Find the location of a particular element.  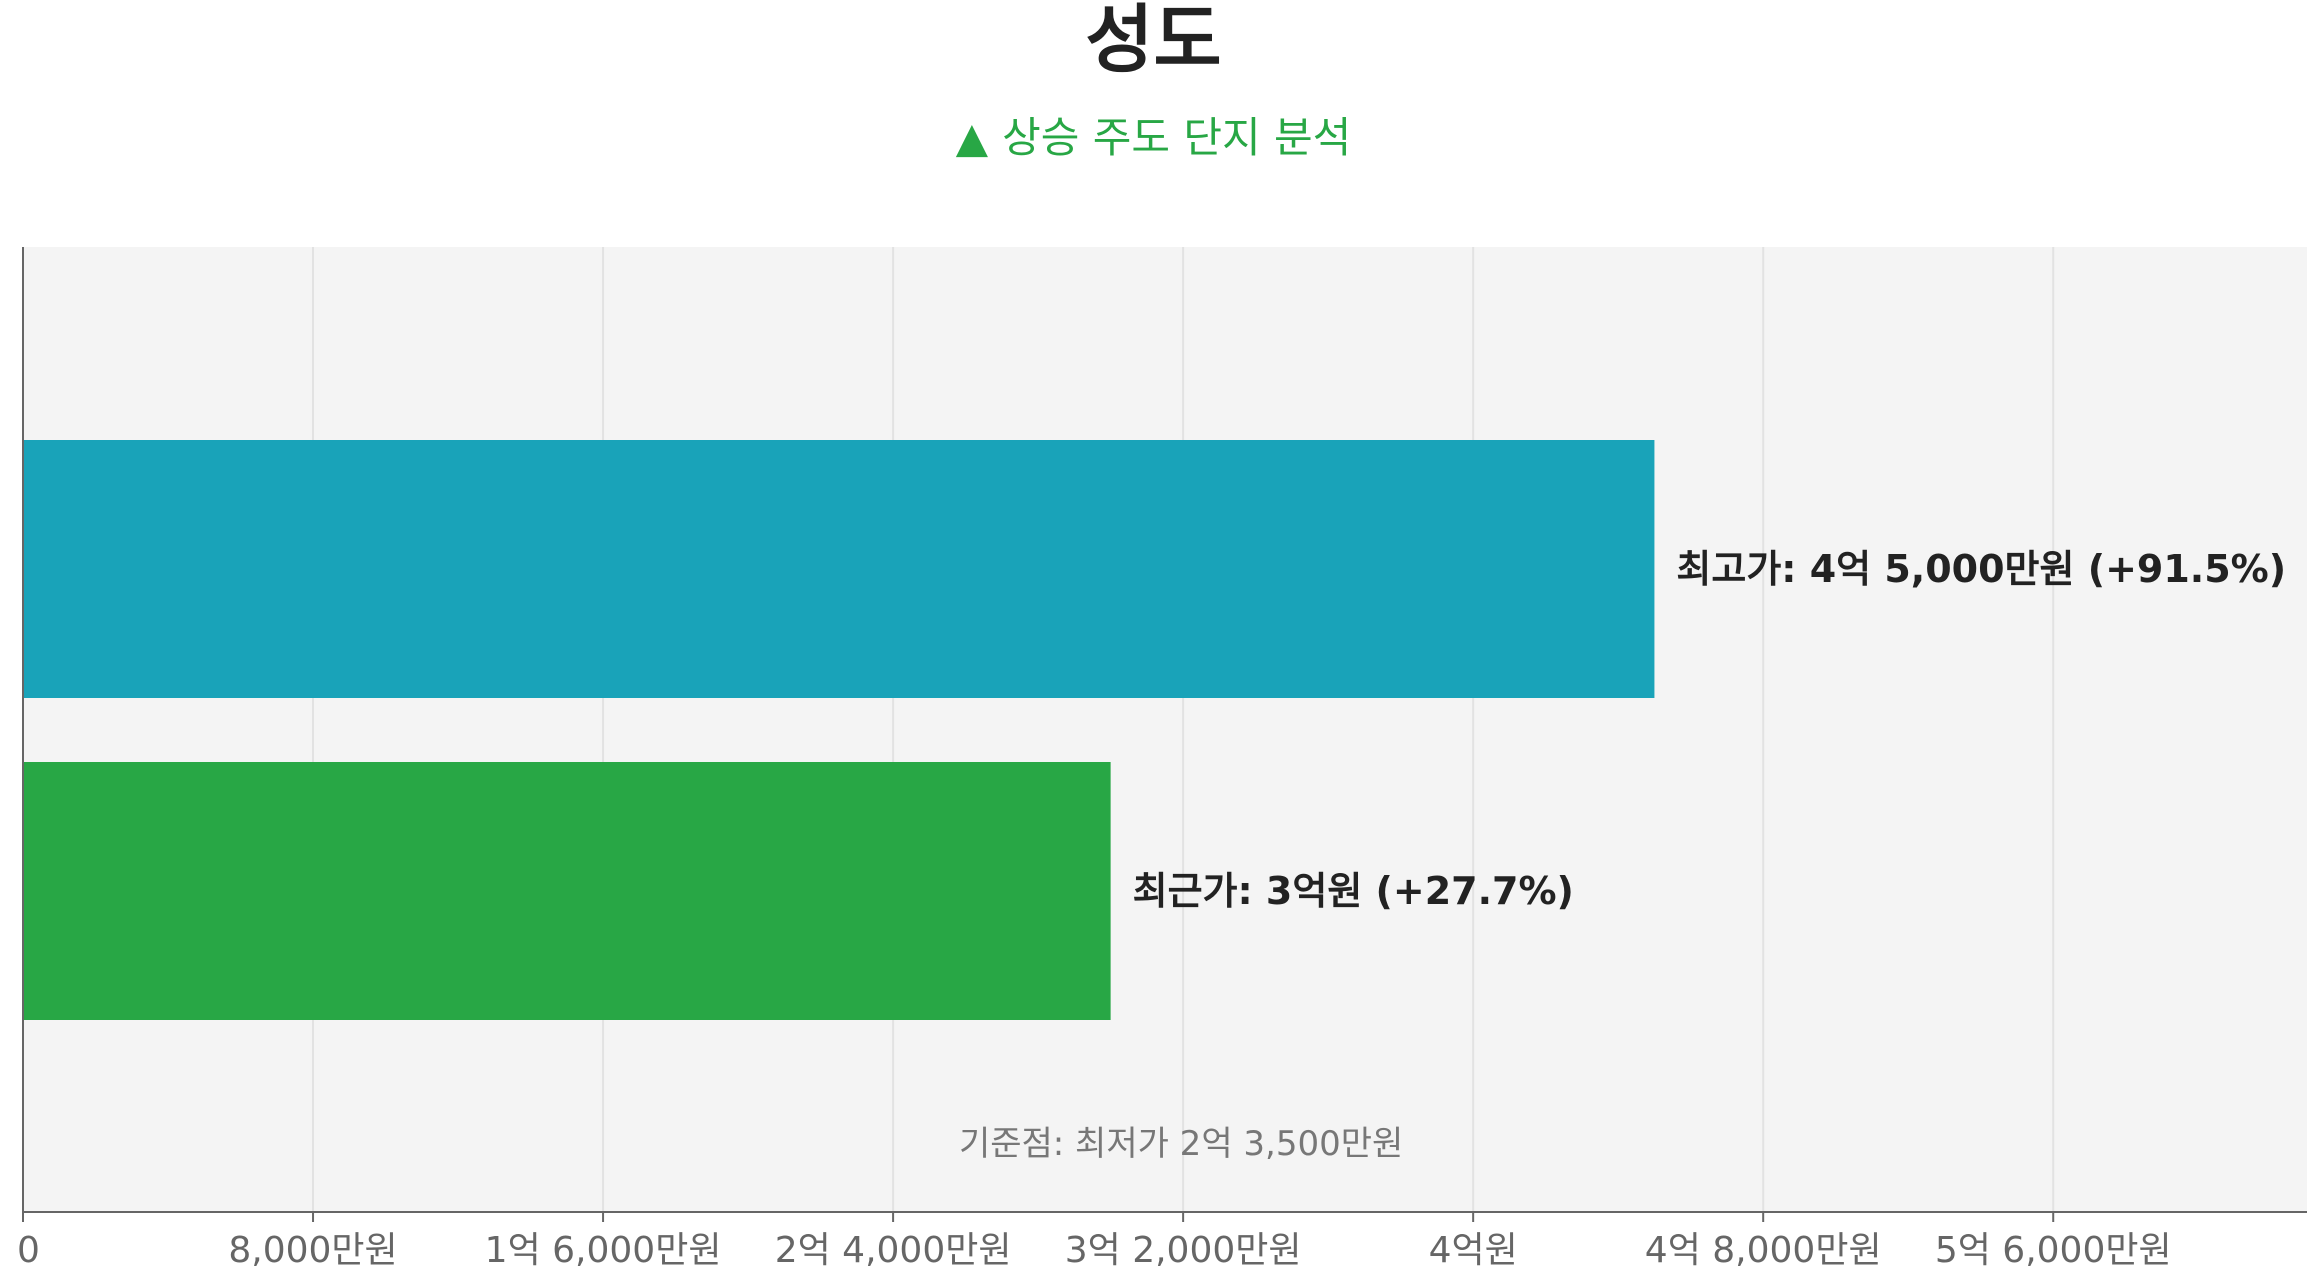

x-tick-label: 3억 2,000만원 is located at coordinates (1183, 1249).